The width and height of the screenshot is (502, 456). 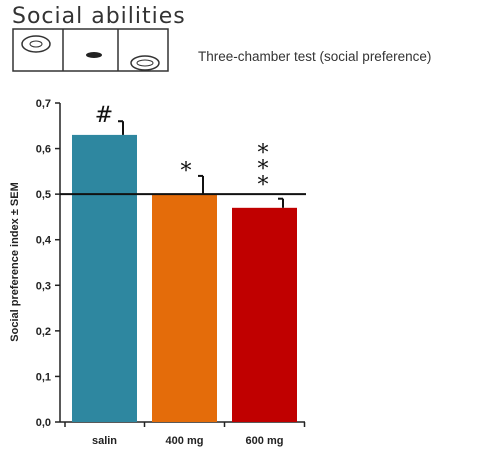 What do you see at coordinates (43, 377) in the screenshot?
I see `y-tick-label: 0,1` at bounding box center [43, 377].